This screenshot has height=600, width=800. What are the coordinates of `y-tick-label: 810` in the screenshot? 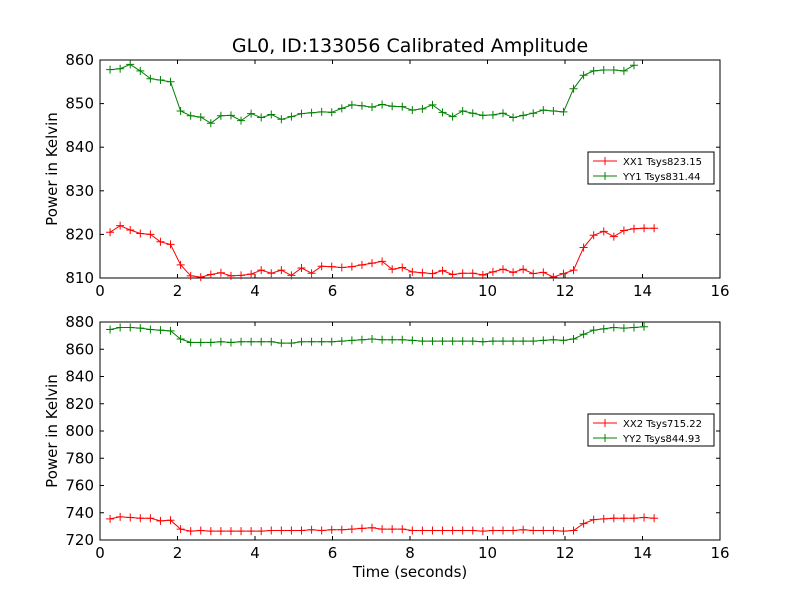 It's located at (79, 278).